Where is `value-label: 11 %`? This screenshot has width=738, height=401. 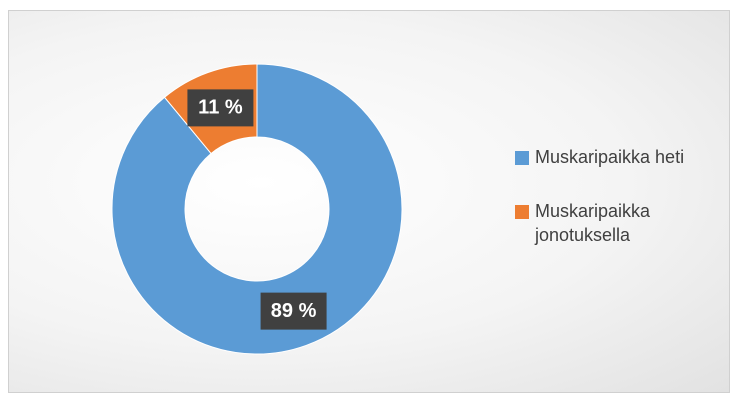 value-label: 11 % is located at coordinates (220, 108).